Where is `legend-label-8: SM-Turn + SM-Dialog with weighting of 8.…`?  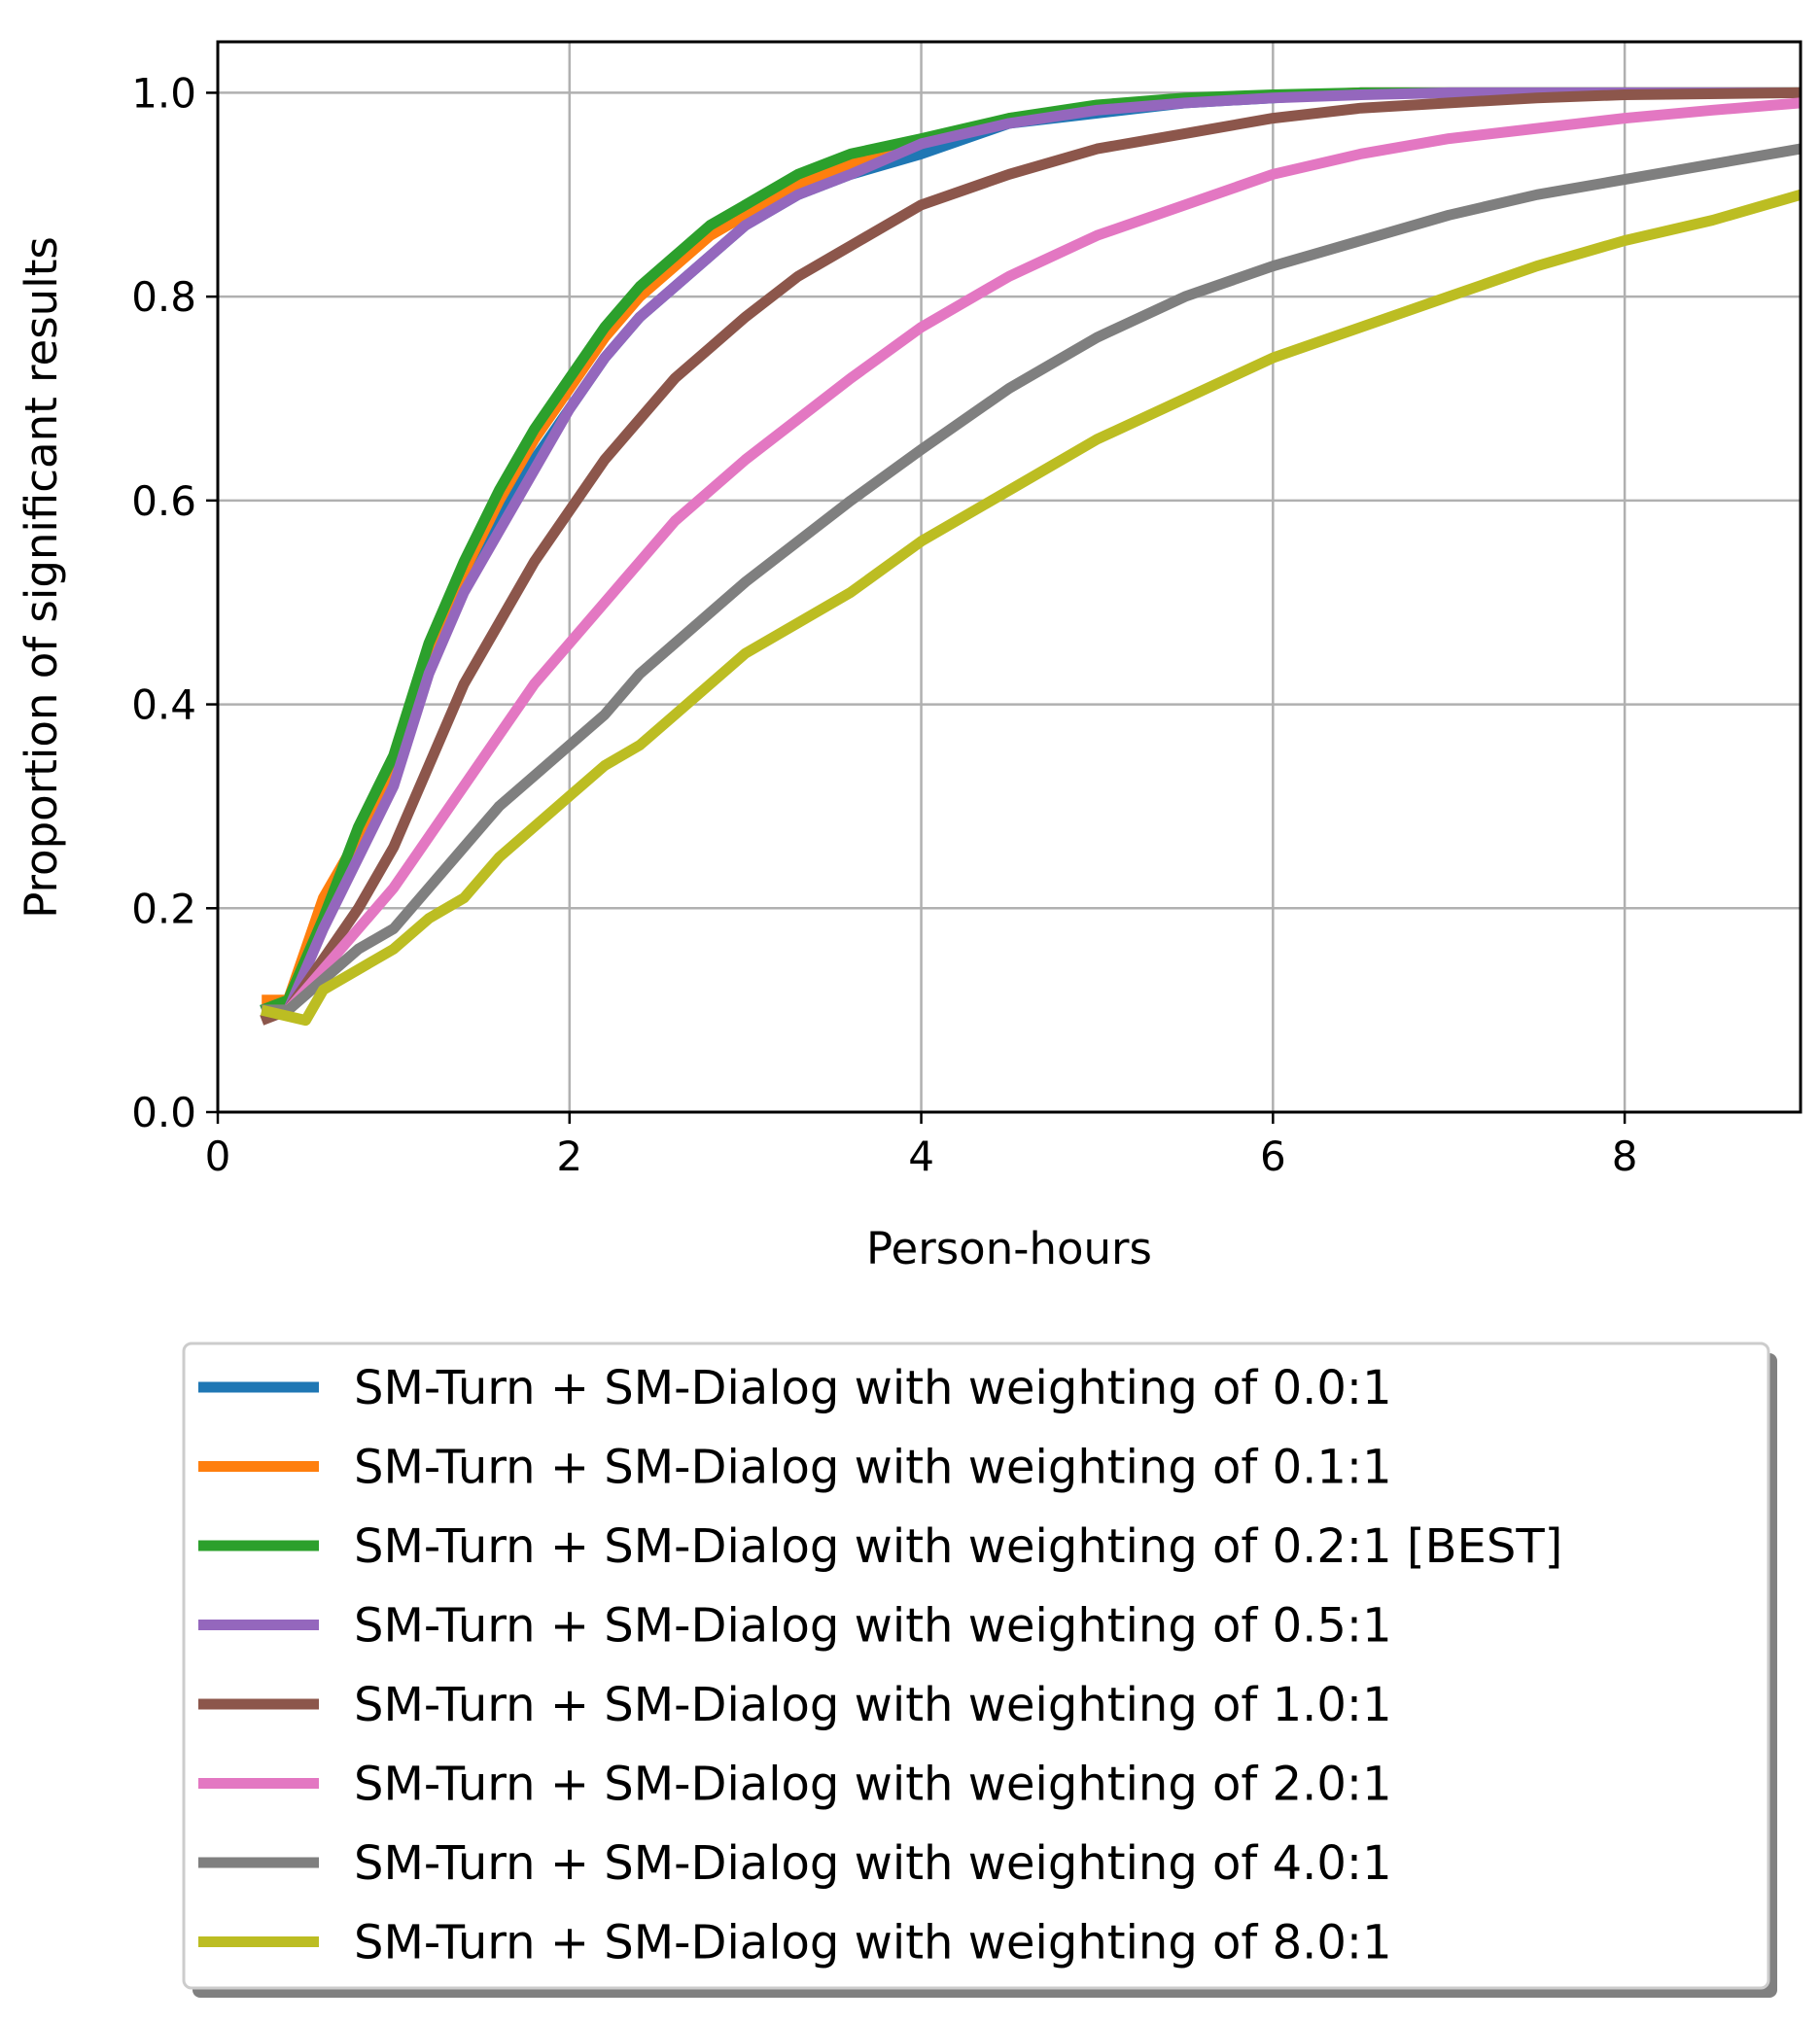
legend-label-8: SM-Turn + SM-Dialog with weighting of 8.… is located at coordinates (873, 1943).